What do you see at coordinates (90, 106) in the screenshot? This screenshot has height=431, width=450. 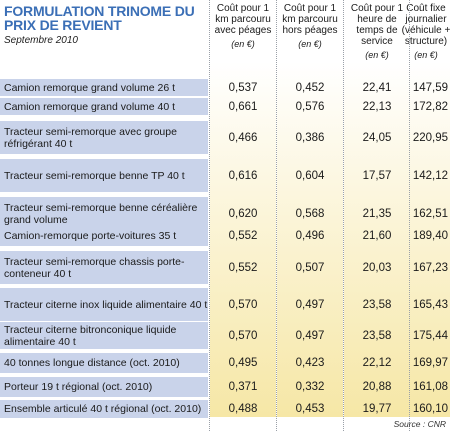 I see `row-label-text: Camion remorque grand volume 40 t` at bounding box center [90, 106].